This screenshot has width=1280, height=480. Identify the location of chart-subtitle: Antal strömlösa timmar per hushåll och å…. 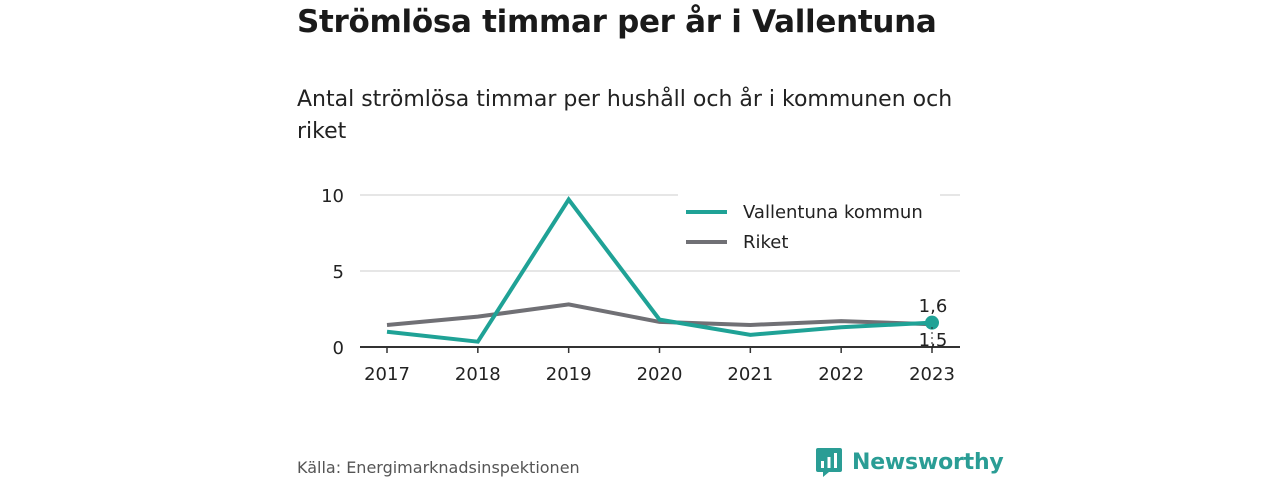
(625, 115).